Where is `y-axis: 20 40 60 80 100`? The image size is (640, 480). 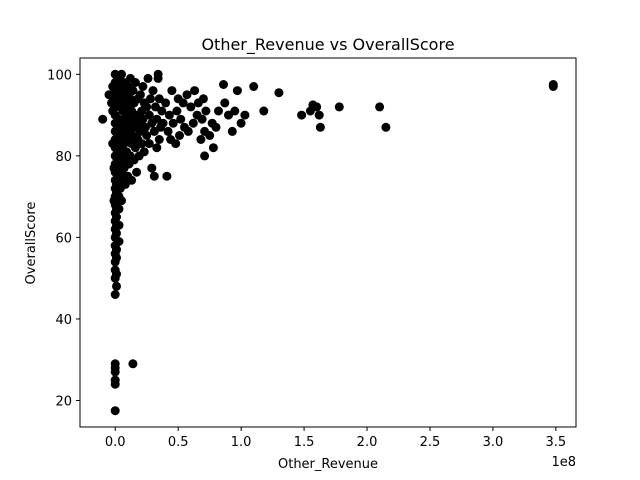
y-axis: 20 40 60 80 100 is located at coordinates (63, 238).